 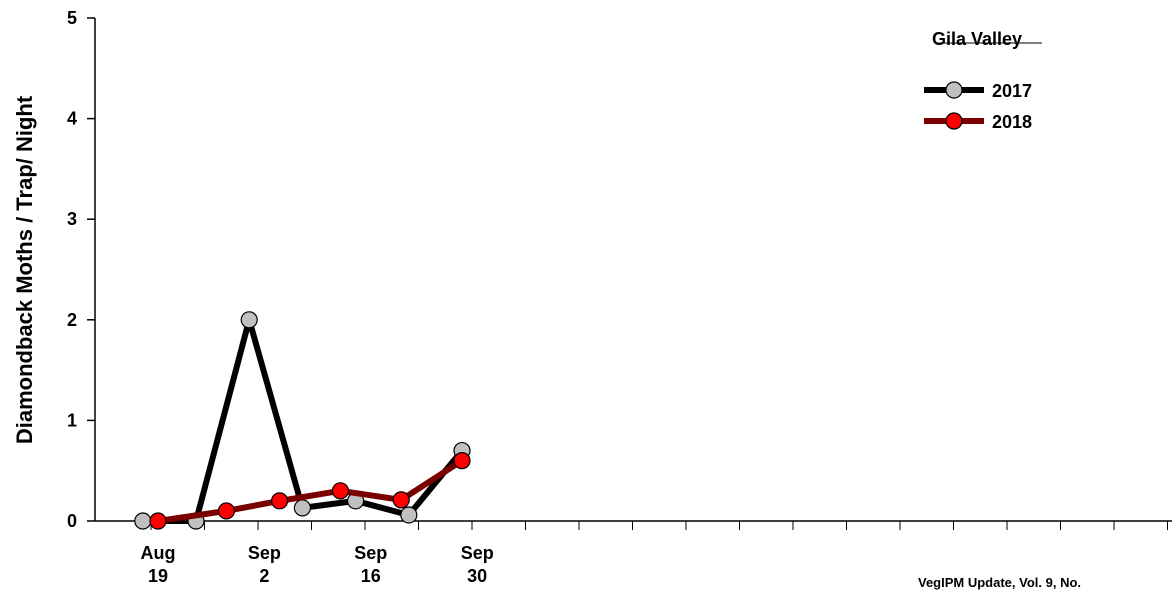 What do you see at coordinates (72, 119) in the screenshot?
I see `y-tick-label: 4` at bounding box center [72, 119].